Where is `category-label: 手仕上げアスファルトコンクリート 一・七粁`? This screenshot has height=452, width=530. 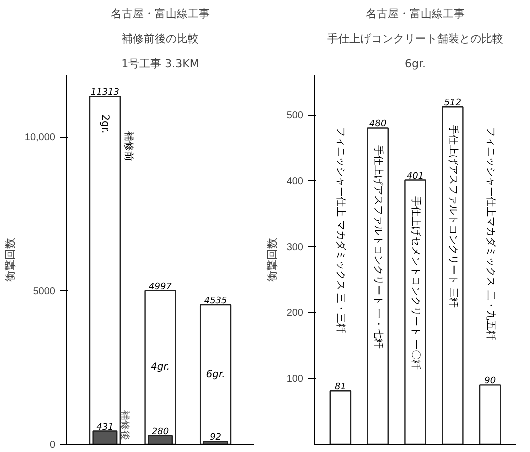
category-label: 手仕上げアスファルトコンクリート 一・七粁 is located at coordinates (378, 247).